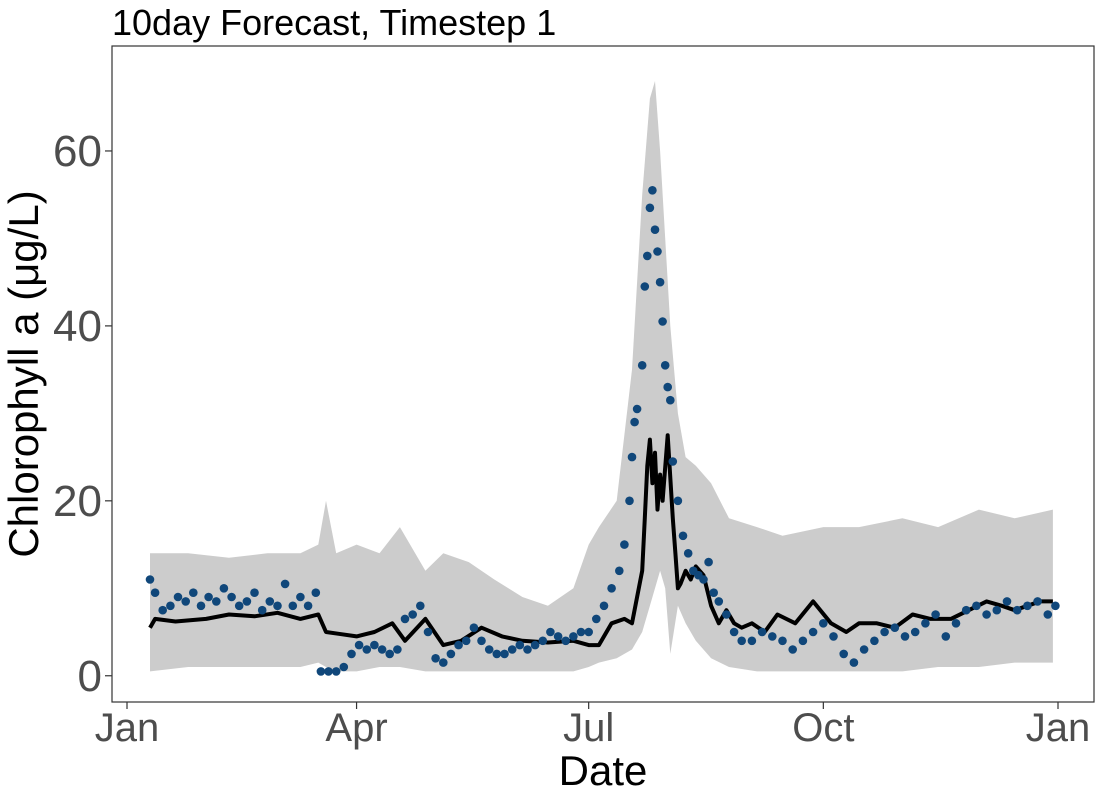 The width and height of the screenshot is (1100, 800). What do you see at coordinates (356, 728) in the screenshot?
I see `x-tick-label: Apr` at bounding box center [356, 728].